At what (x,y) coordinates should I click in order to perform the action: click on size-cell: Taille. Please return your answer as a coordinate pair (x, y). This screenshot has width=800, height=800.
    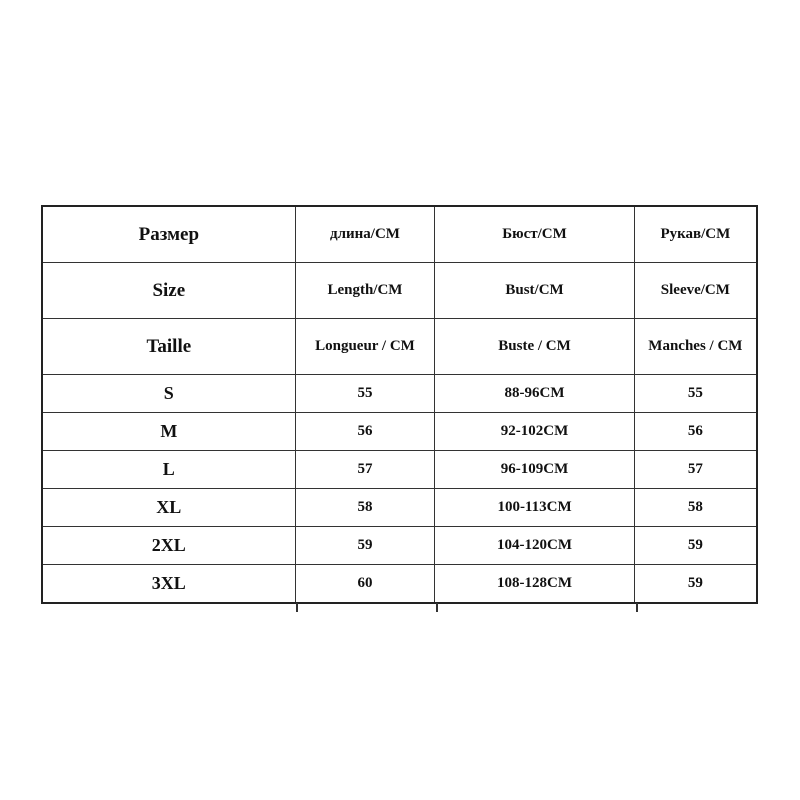
    Looking at the image, I should click on (168, 346).